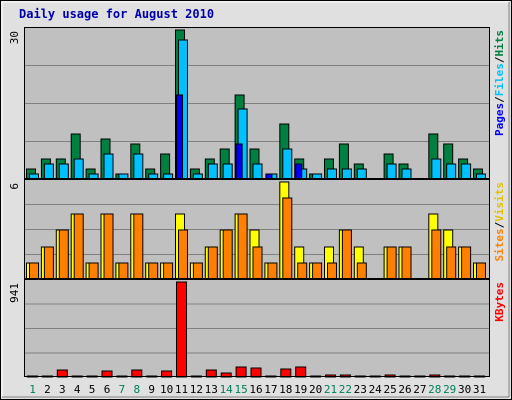 The image size is (512, 400). I want to click on legend: Sites/Visits, so click(499, 222).